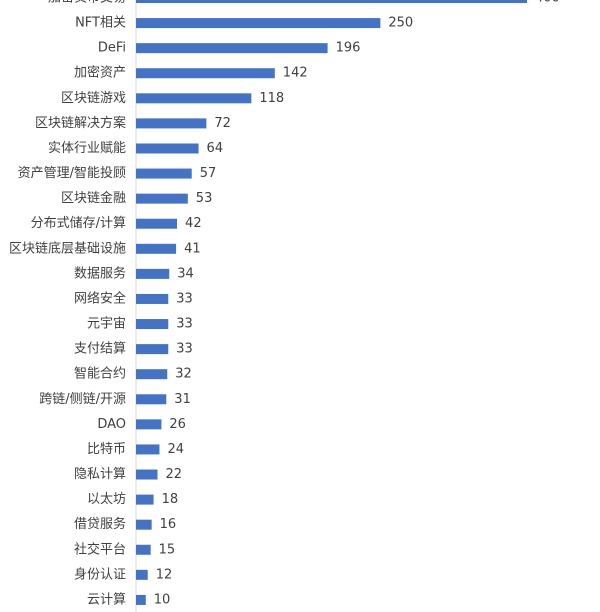 This screenshot has height=612, width=600. I want to click on value-label: 72, so click(222, 123).